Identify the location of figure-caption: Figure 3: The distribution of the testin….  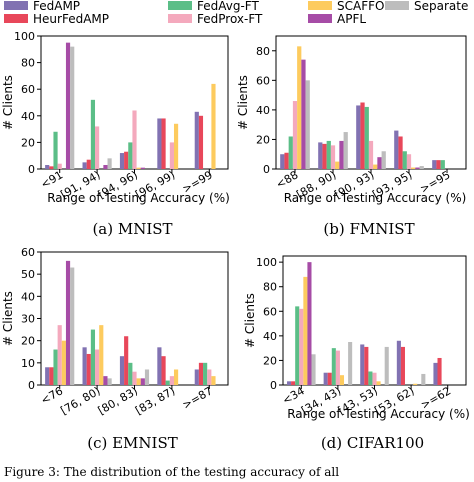
(171, 472).